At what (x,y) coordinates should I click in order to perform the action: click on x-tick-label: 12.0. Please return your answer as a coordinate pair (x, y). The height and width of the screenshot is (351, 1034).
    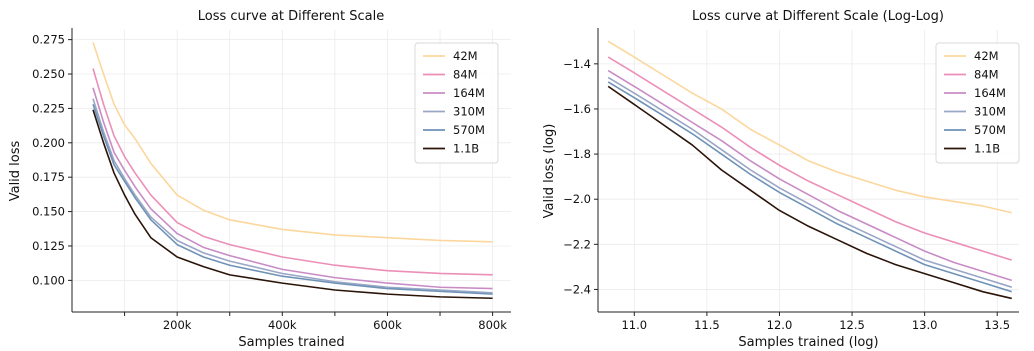
    Looking at the image, I should click on (780, 325).